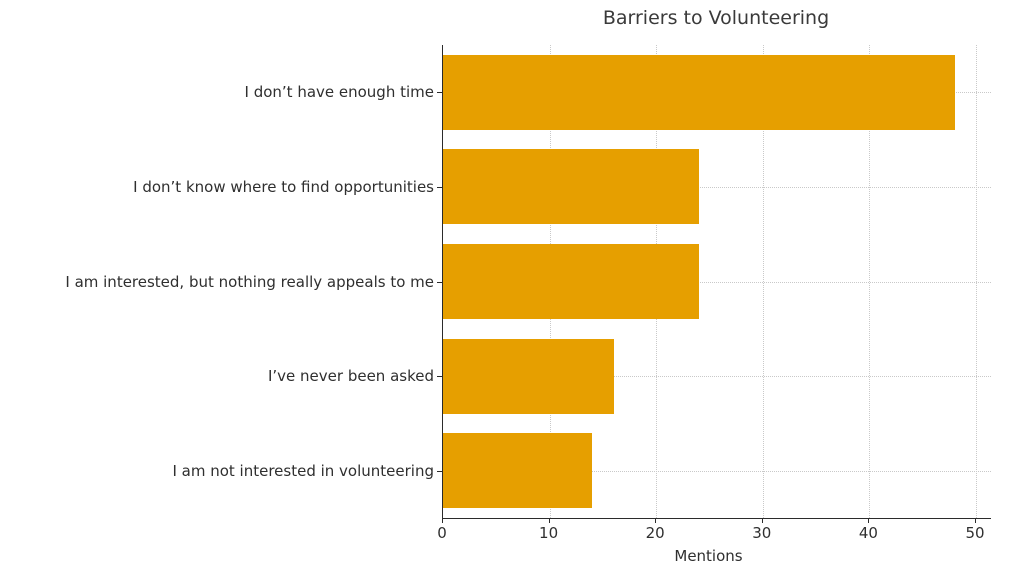 The width and height of the screenshot is (1024, 576). Describe the element at coordinates (655, 533) in the screenshot. I see `x-tick-label: 20` at that location.